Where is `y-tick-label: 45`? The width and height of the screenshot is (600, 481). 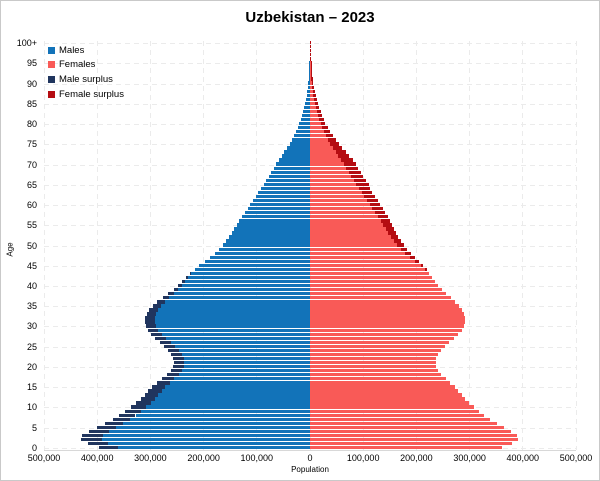 y-tick-label: 45 is located at coordinates (31, 265).